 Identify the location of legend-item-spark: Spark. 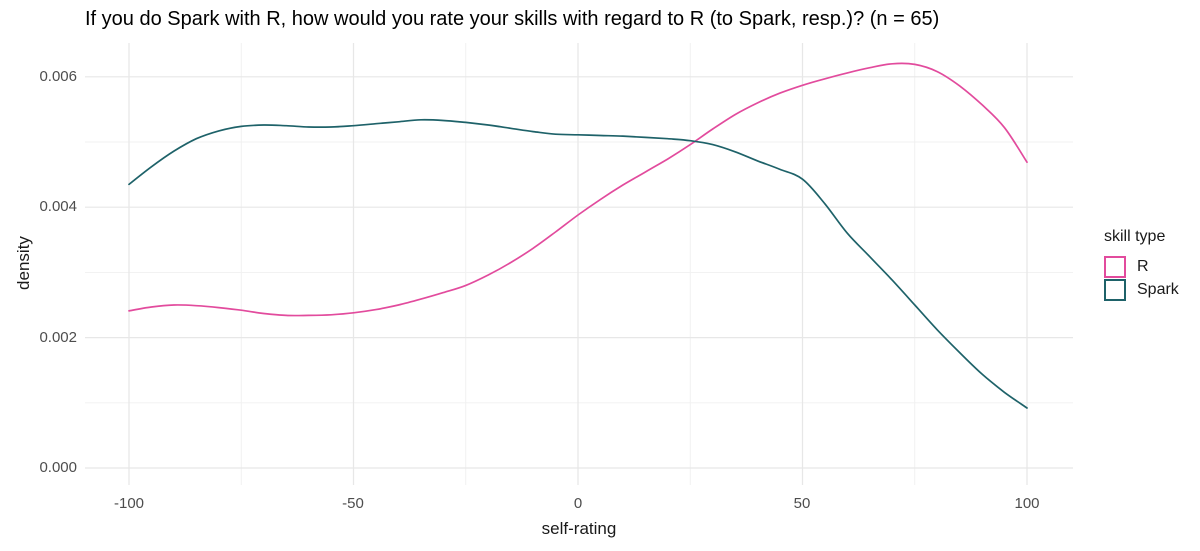
(1141, 289).